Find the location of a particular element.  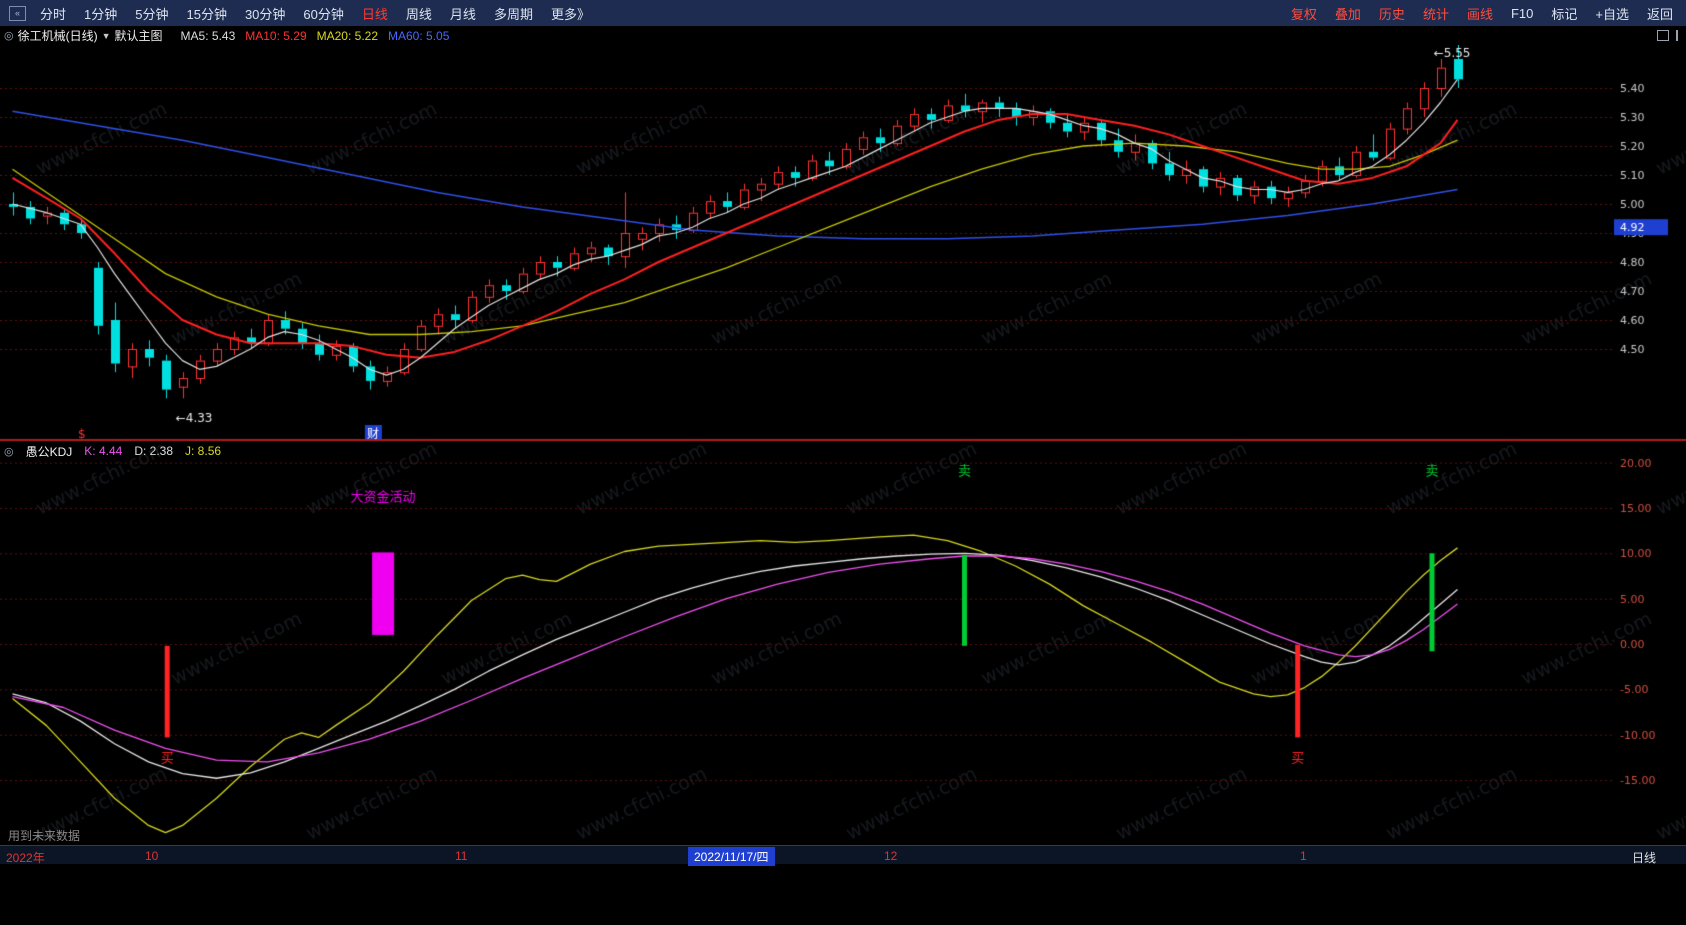

adjust-price-button: 复权 is located at coordinates (1303, 14).